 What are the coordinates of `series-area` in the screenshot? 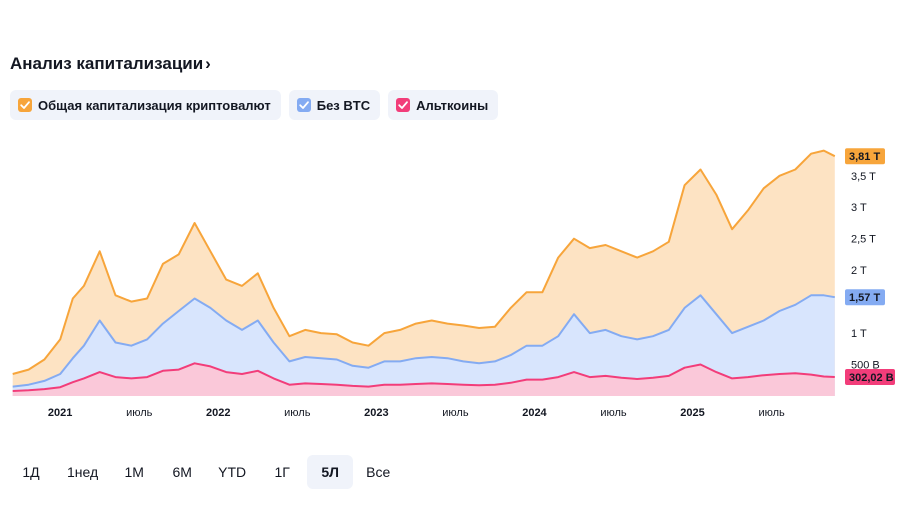 It's located at (423, 379).